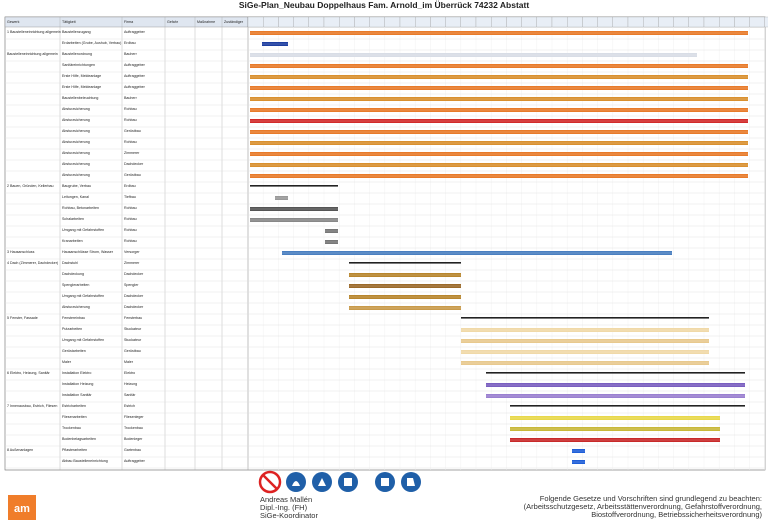 The width and height of the screenshot is (768, 527). Describe the element at coordinates (80, 208) in the screenshot. I see `activity-label: Rohbau, Betonarbeiten` at that location.